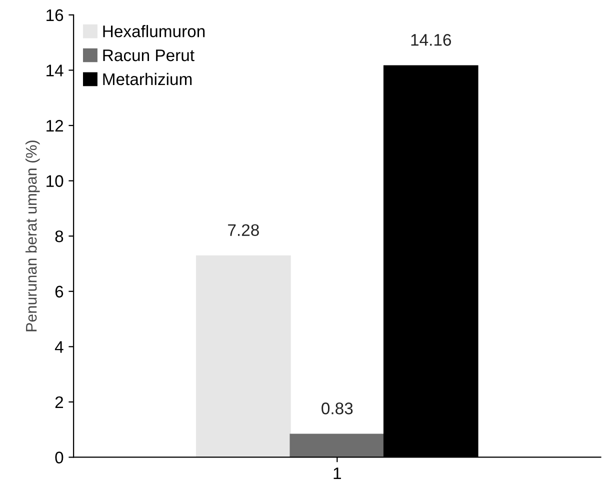 Image resolution: width=613 pixels, height=497 pixels. I want to click on y-tick-label: 4, so click(59, 347).